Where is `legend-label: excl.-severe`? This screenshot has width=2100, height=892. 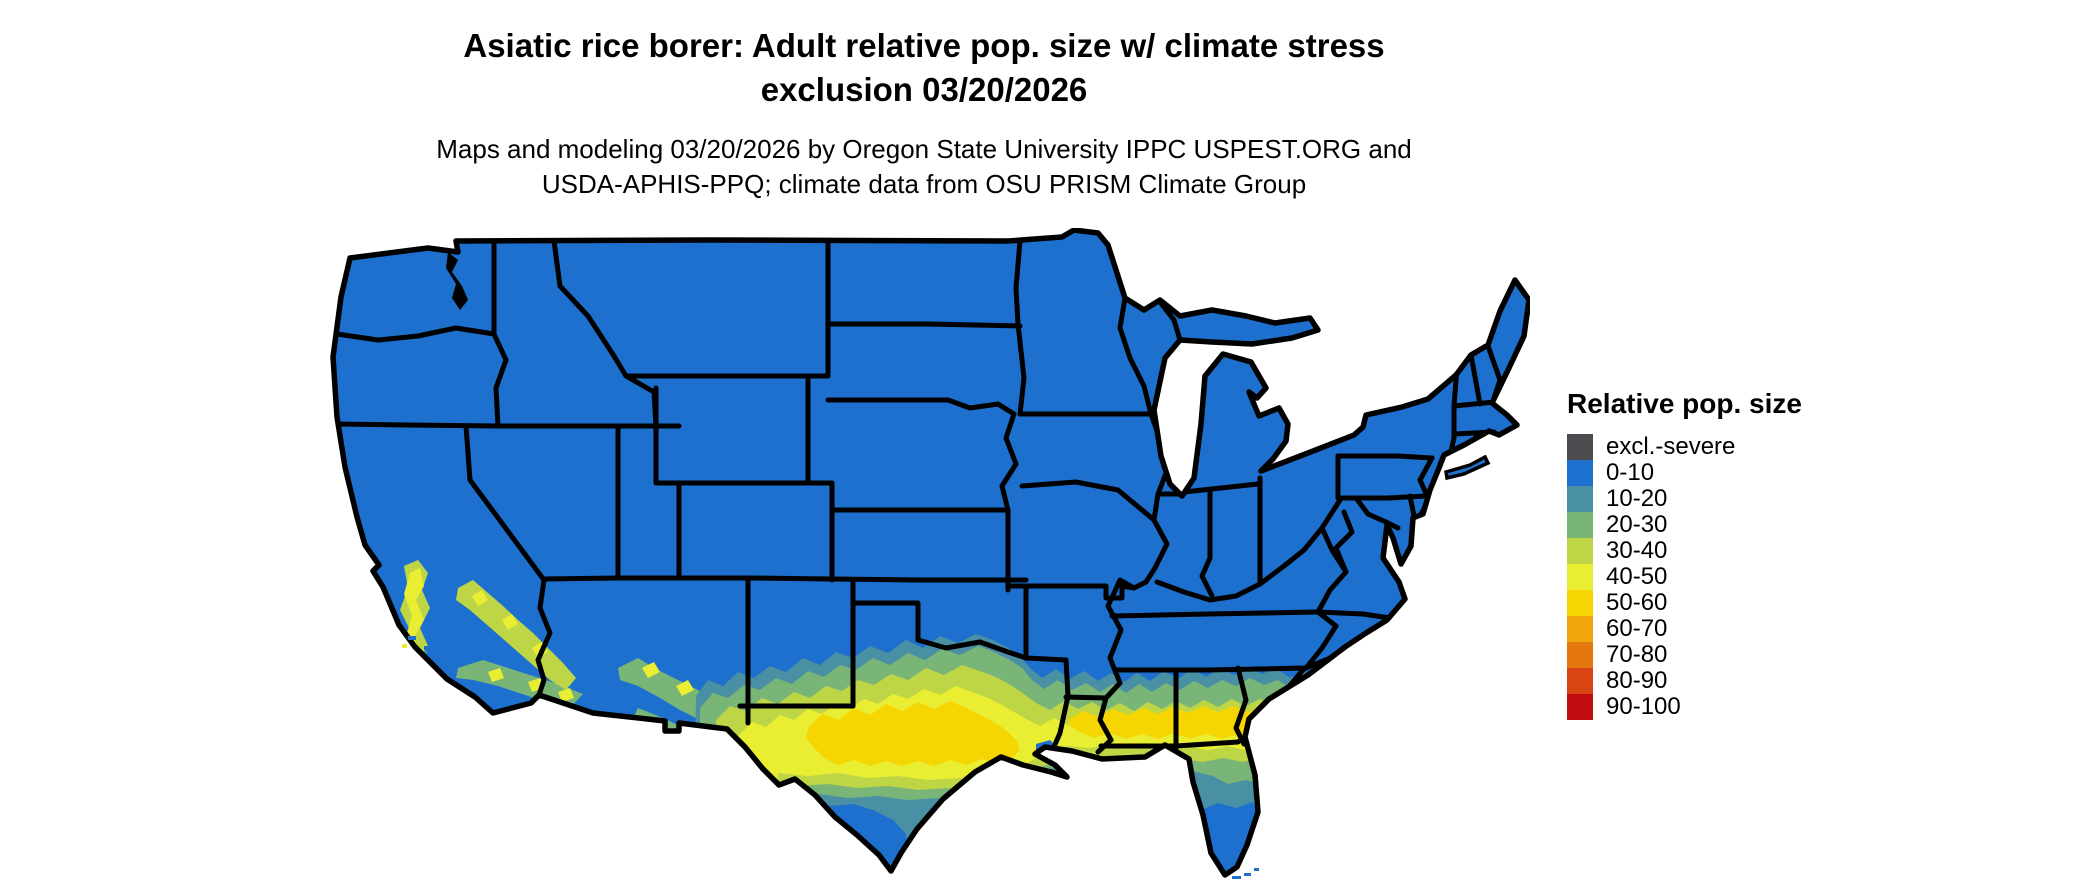 legend-label: excl.-severe is located at coordinates (1671, 446).